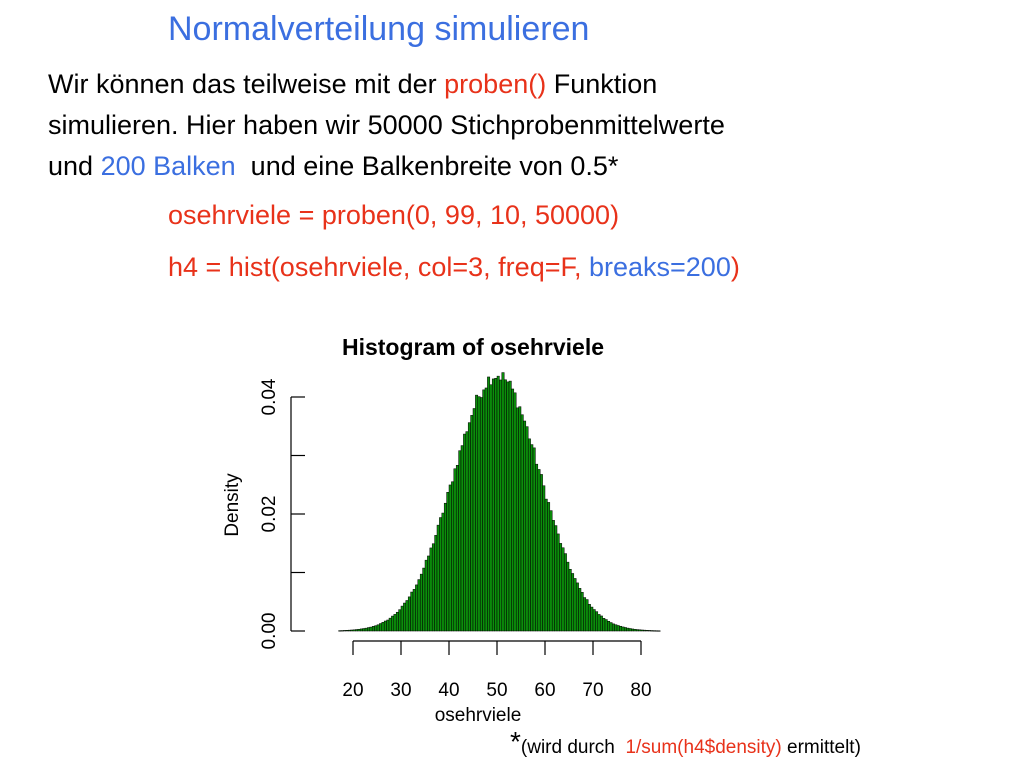  What do you see at coordinates (269, 631) in the screenshot?
I see `y-tick-label: 0.00` at bounding box center [269, 631].